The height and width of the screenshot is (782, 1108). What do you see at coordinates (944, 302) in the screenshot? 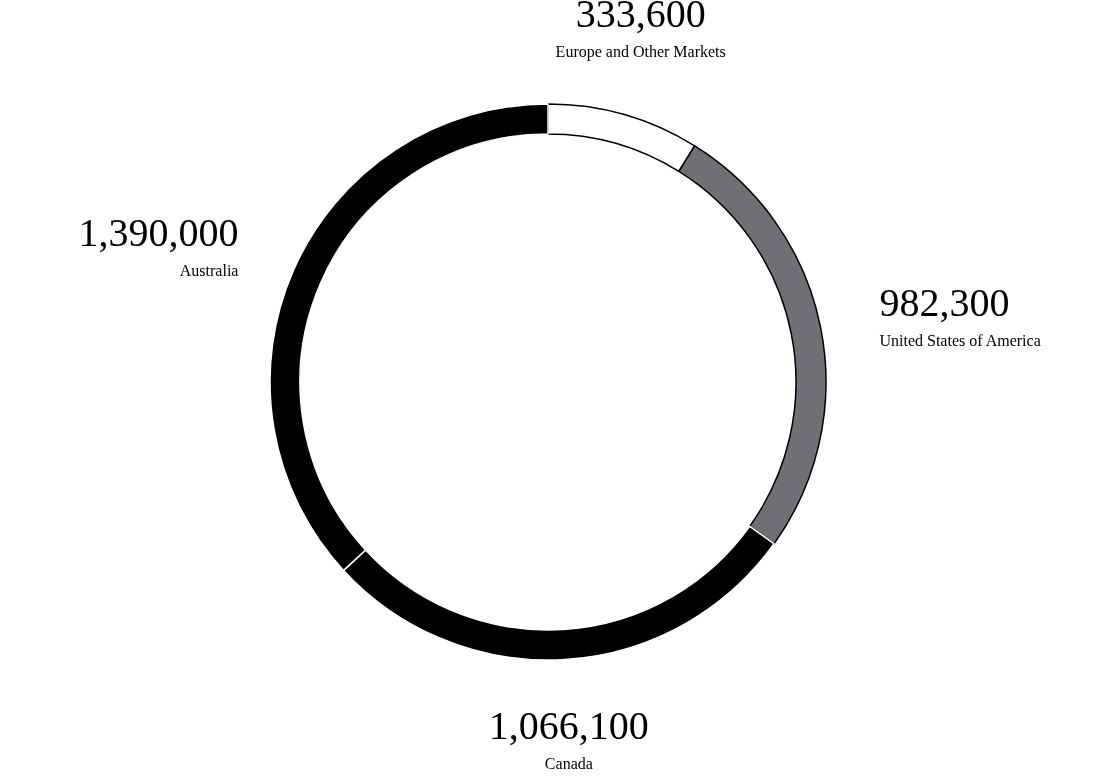
I see `data-label: 982,300` at bounding box center [944, 302].